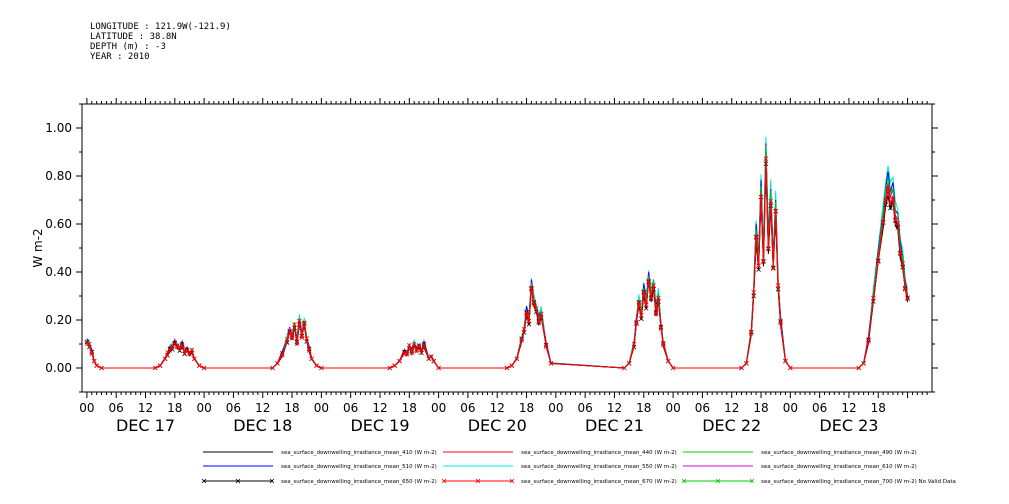  I want to click on x-day-label: DEC 21, so click(614, 425).